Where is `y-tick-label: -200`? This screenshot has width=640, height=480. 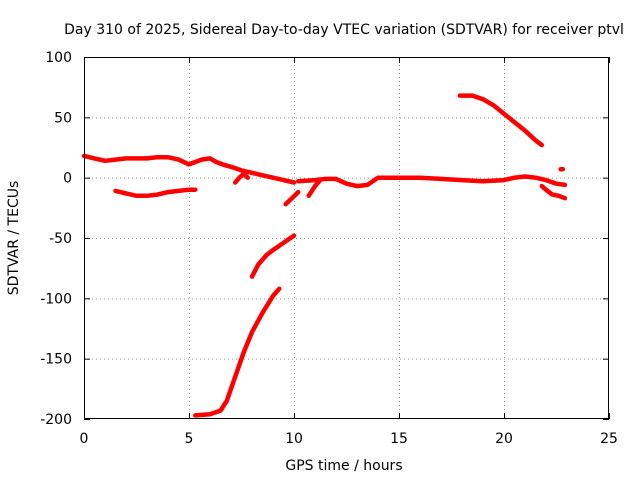 y-tick-label: -200 is located at coordinates (56, 420).